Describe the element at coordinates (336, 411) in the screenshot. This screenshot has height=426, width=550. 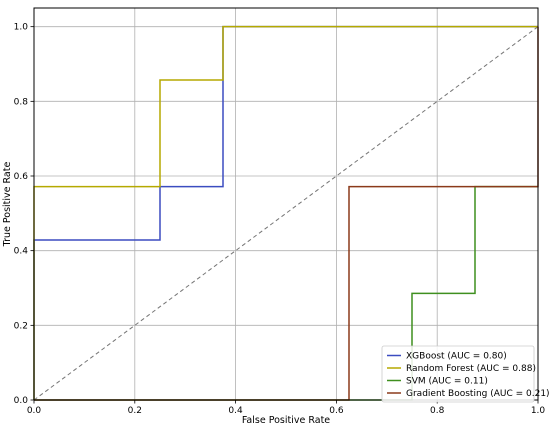
I see `x-tick-label: 0.6` at that location.